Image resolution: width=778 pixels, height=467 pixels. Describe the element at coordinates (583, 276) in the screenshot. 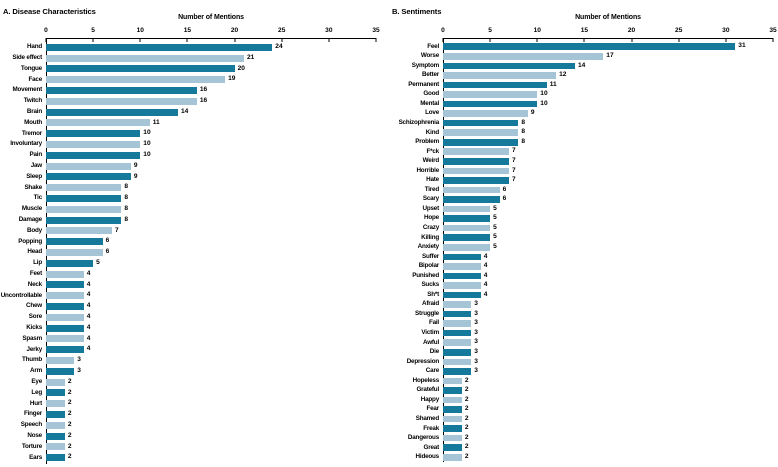

I see `bar-row: Punished 4` at that location.